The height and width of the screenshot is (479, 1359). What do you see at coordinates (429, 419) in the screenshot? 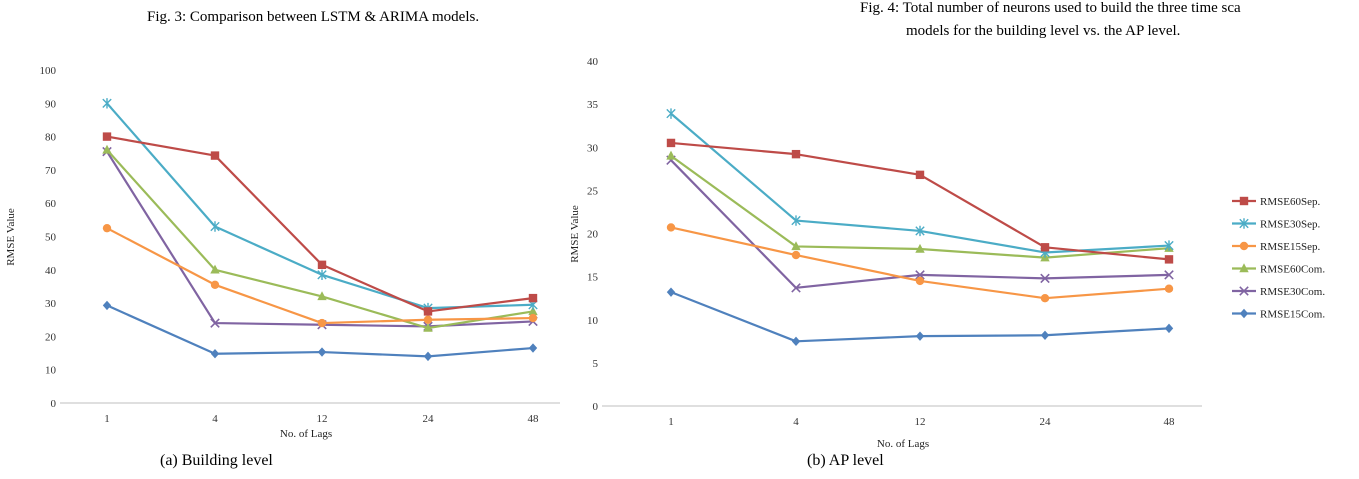
I see `x-tick-label: 24` at bounding box center [429, 419].